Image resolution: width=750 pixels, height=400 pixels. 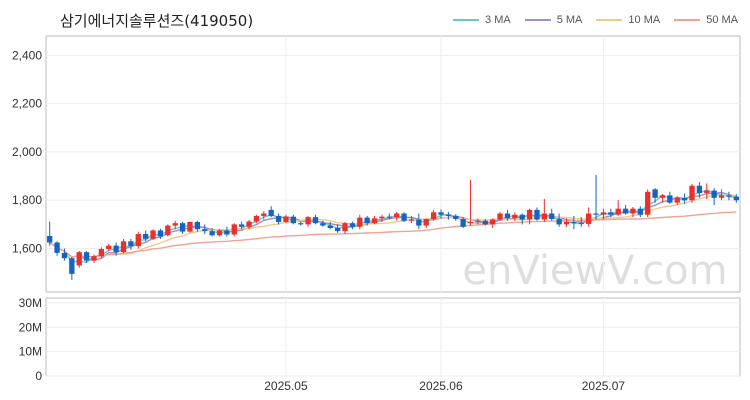 What do you see at coordinates (569, 20) in the screenshot?
I see `legend-label-5ma: 5 MA` at bounding box center [569, 20].